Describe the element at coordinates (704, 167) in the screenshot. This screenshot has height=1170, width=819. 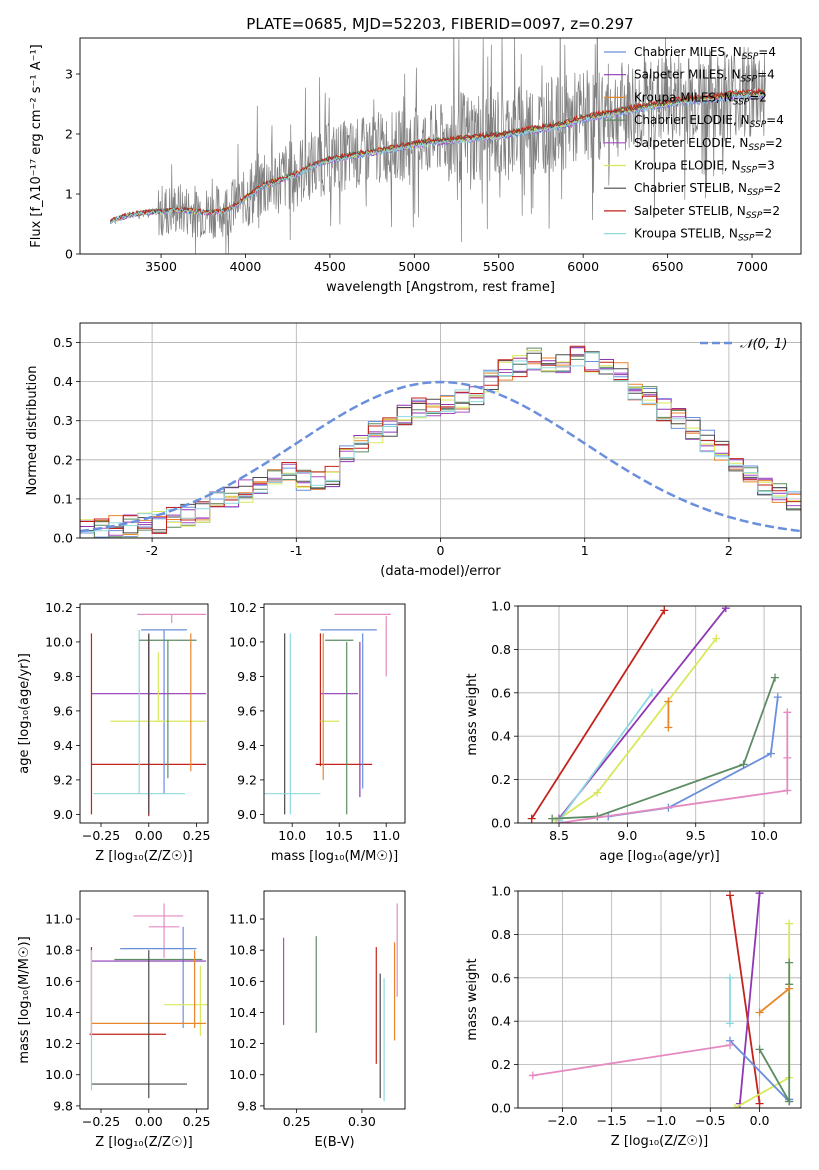
I see `legend-label: Kroupa ELODIE, NSSP=3` at that location.